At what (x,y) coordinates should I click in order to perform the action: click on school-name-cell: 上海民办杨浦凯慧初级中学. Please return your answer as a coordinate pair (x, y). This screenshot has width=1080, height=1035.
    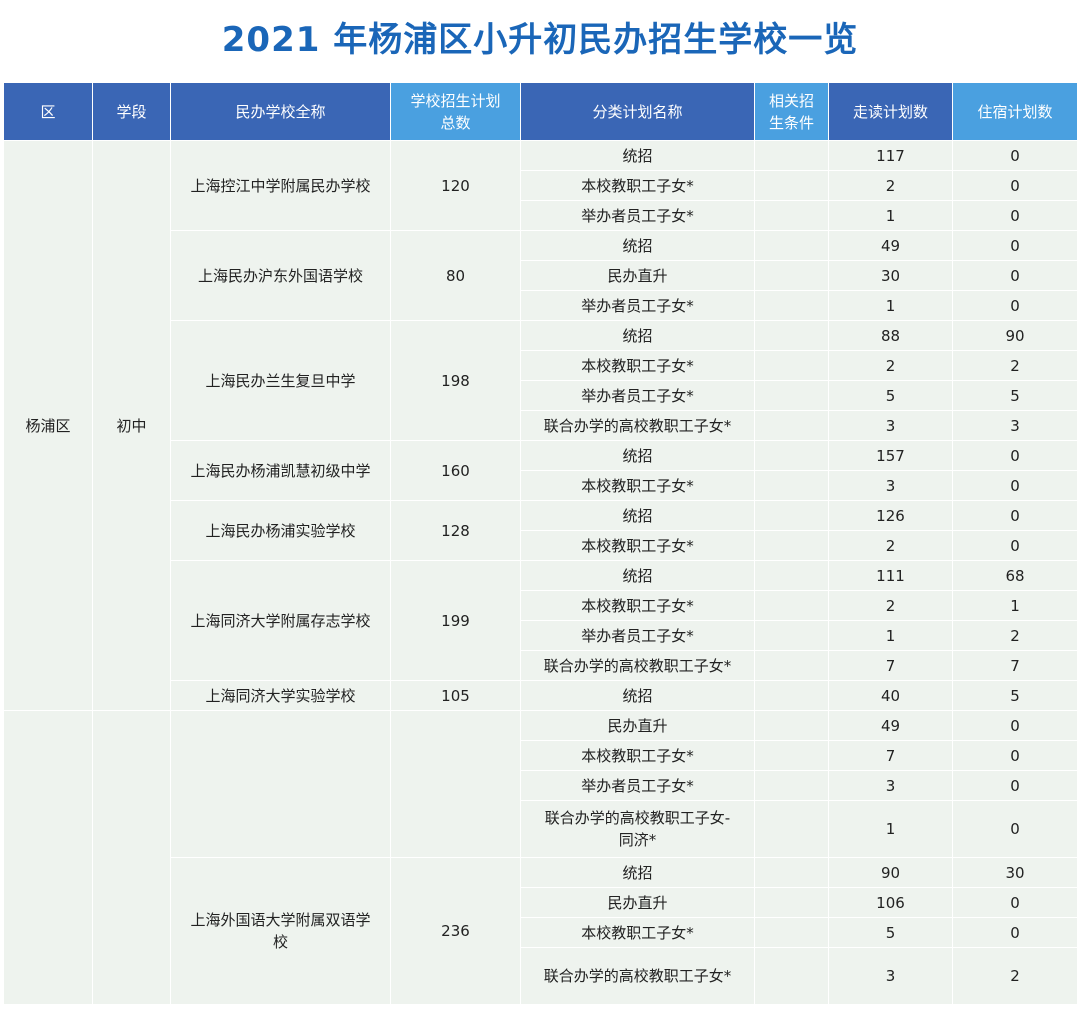
    Looking at the image, I should click on (280, 470).